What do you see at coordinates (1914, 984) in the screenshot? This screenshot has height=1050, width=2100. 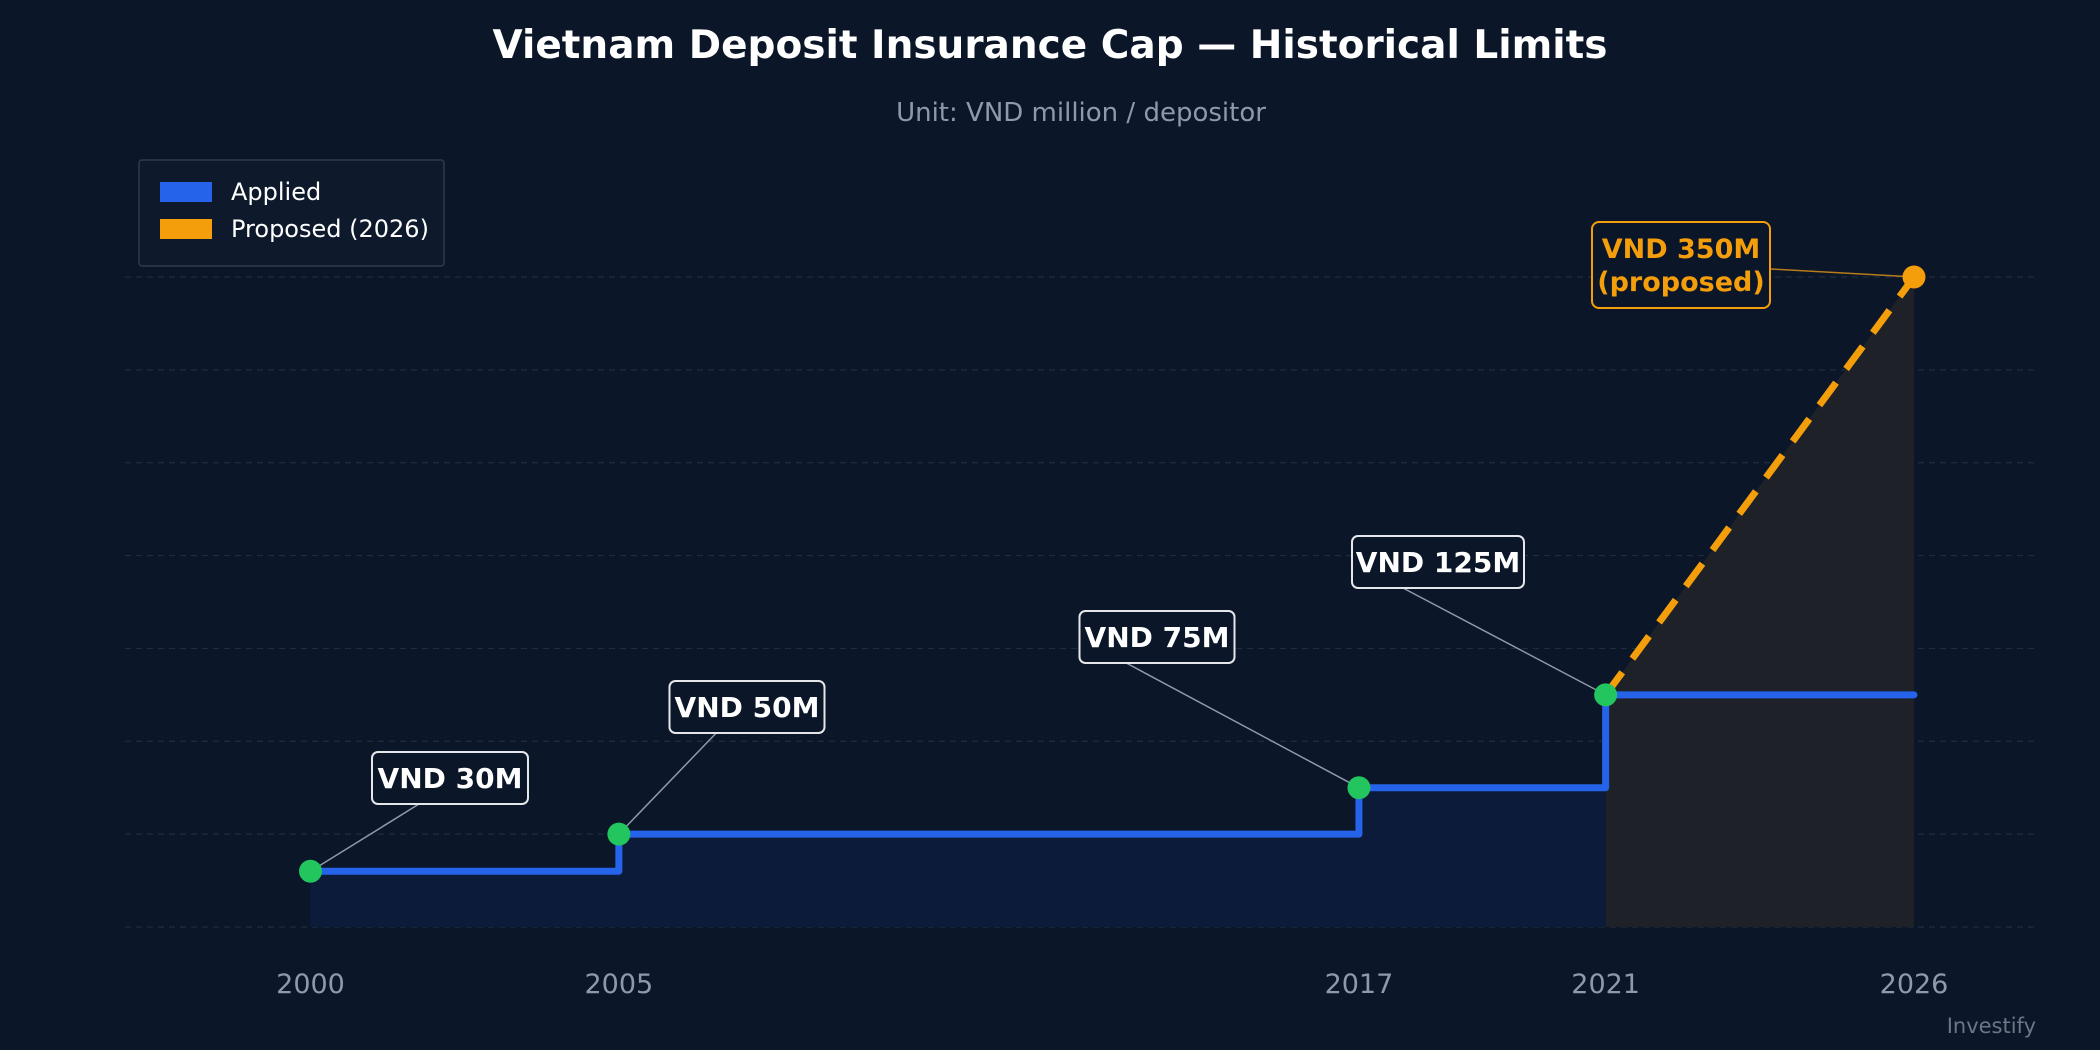 I see `x-tick-2026: 2026` at bounding box center [1914, 984].